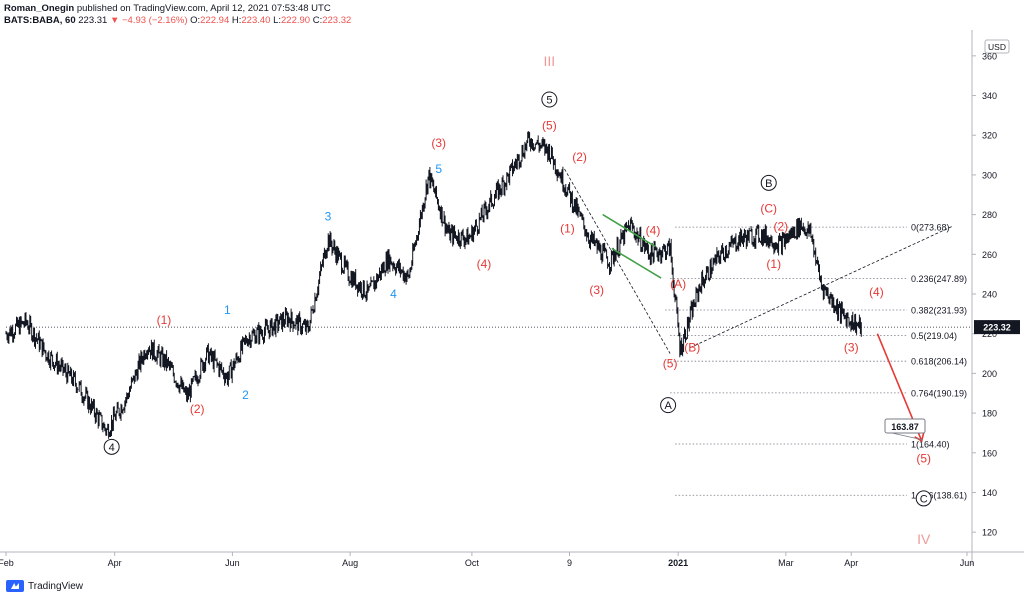 The image size is (1024, 602). What do you see at coordinates (989, 56) in the screenshot?
I see `y-tick-label: 360` at bounding box center [989, 56].